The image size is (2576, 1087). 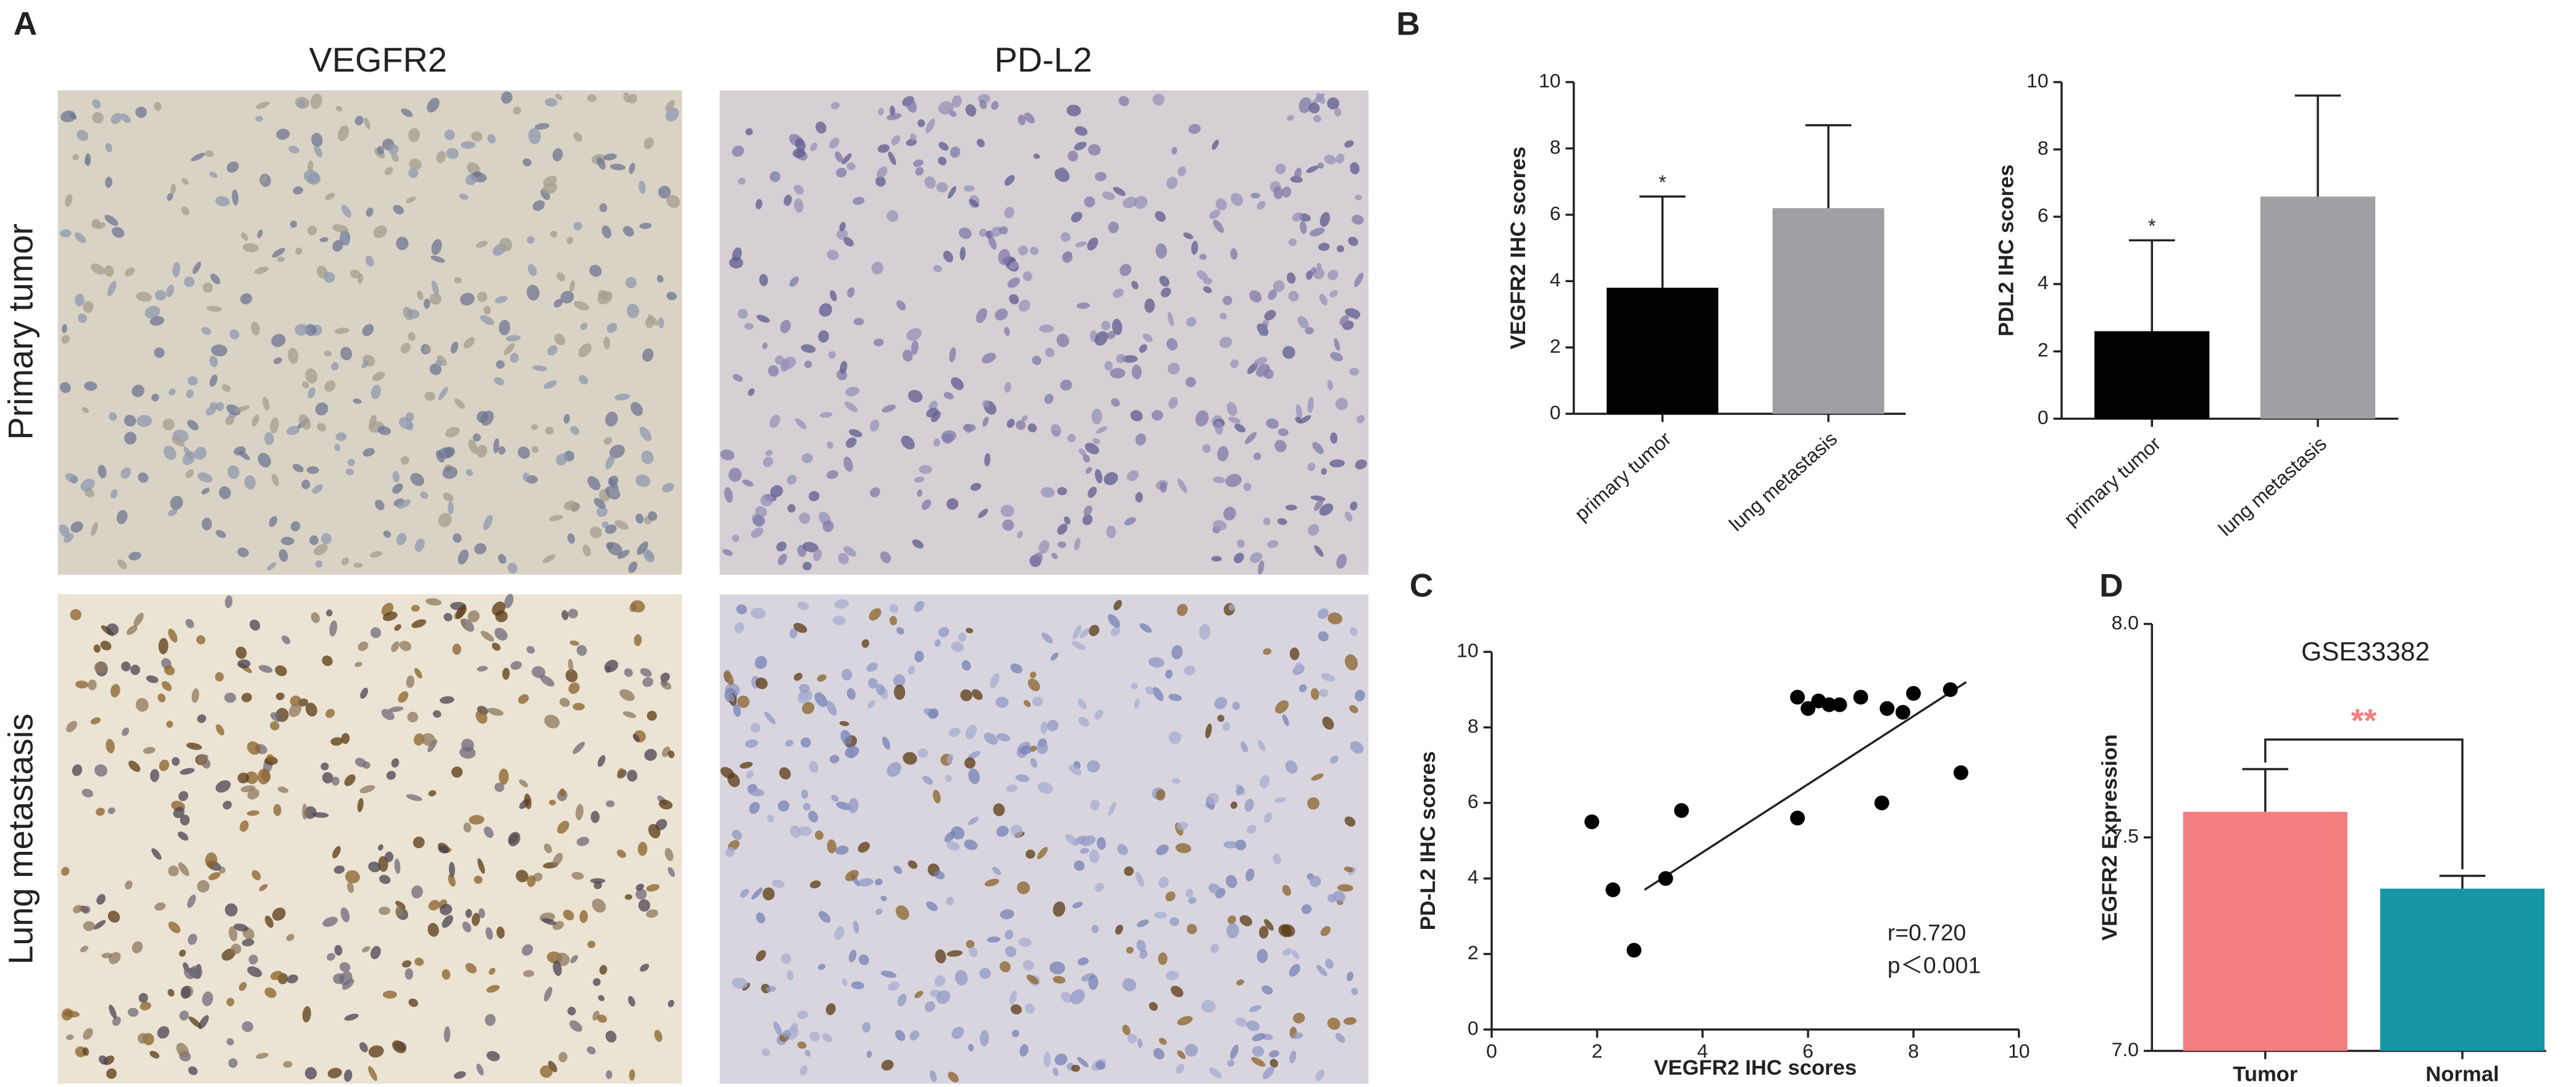 What do you see at coordinates (1555, 213) in the screenshot?
I see `y-tick-label: 6` at bounding box center [1555, 213].